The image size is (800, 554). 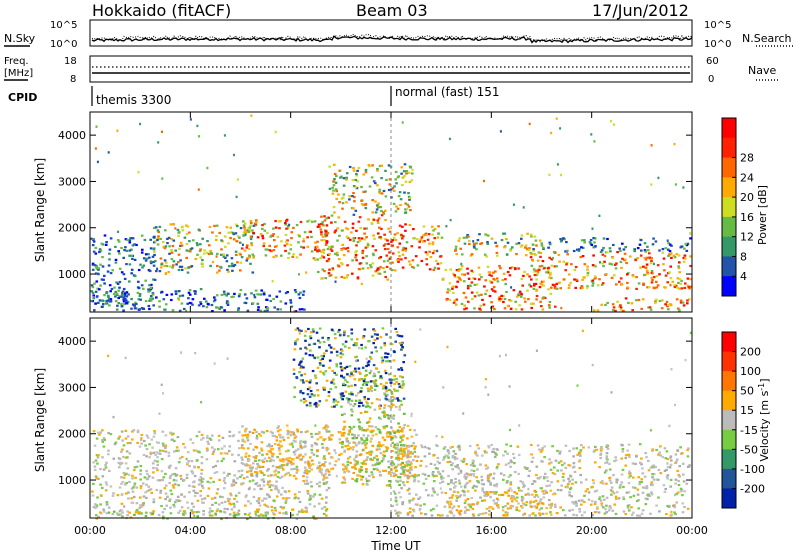 What do you see at coordinates (236, 197) in the screenshot?
I see `power-sparse-cell` at bounding box center [236, 197].